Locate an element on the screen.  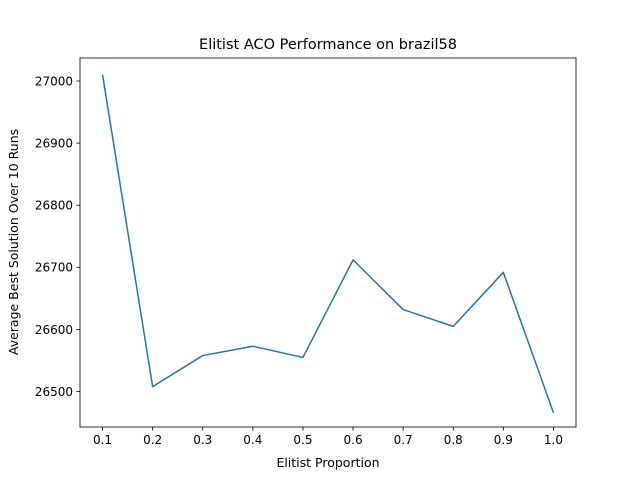
y-tick-label: 26500 is located at coordinates (54, 392).